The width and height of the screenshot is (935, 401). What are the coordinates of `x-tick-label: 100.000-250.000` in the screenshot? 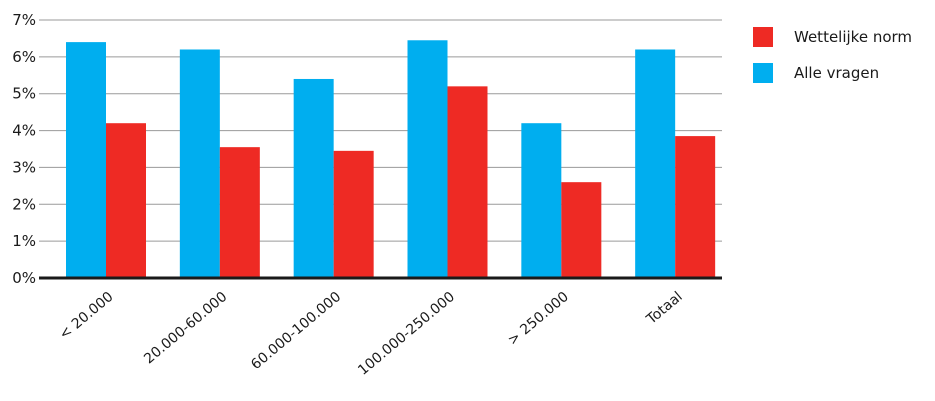 It's located at (406, 334).